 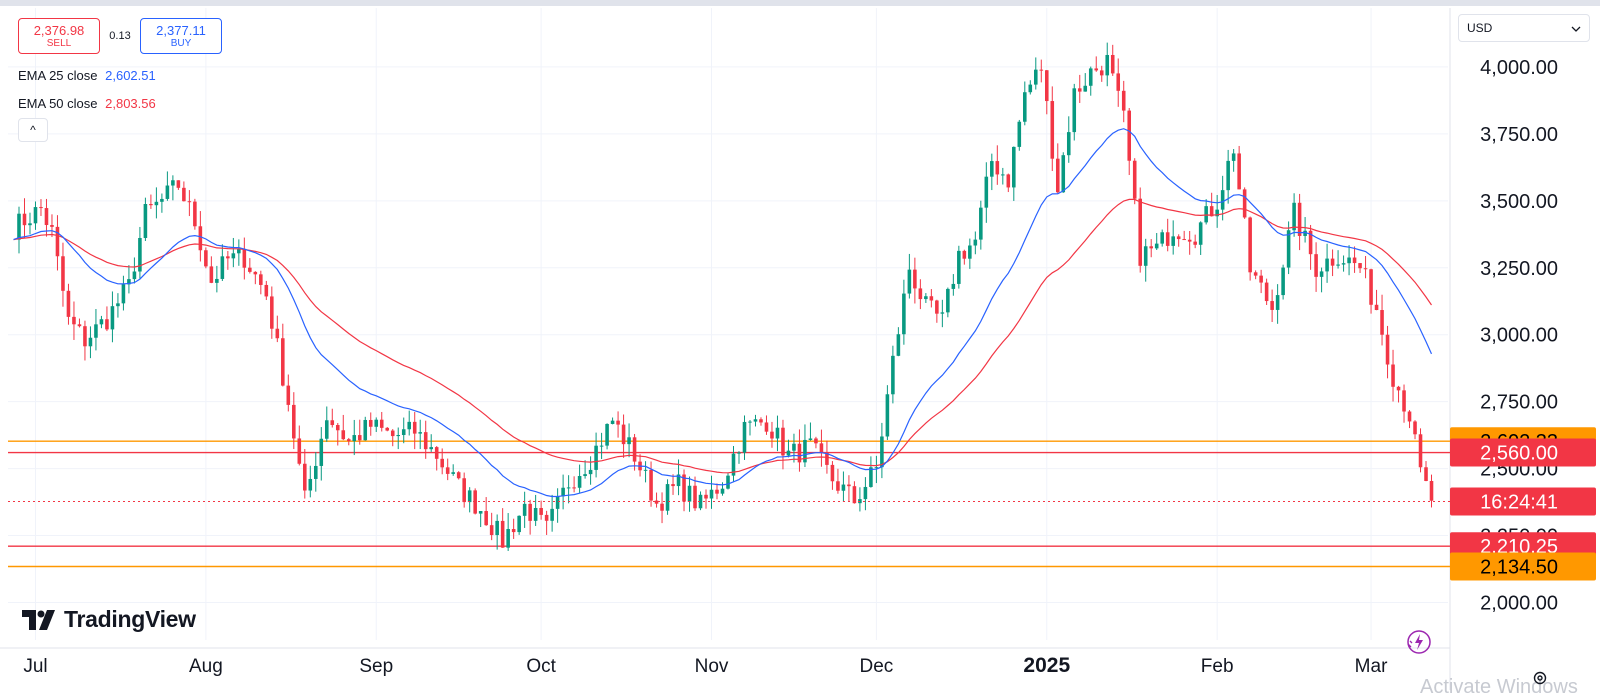 What do you see at coordinates (1519, 269) in the screenshot?
I see `price-tick-label: 3,250.00` at bounding box center [1519, 269].